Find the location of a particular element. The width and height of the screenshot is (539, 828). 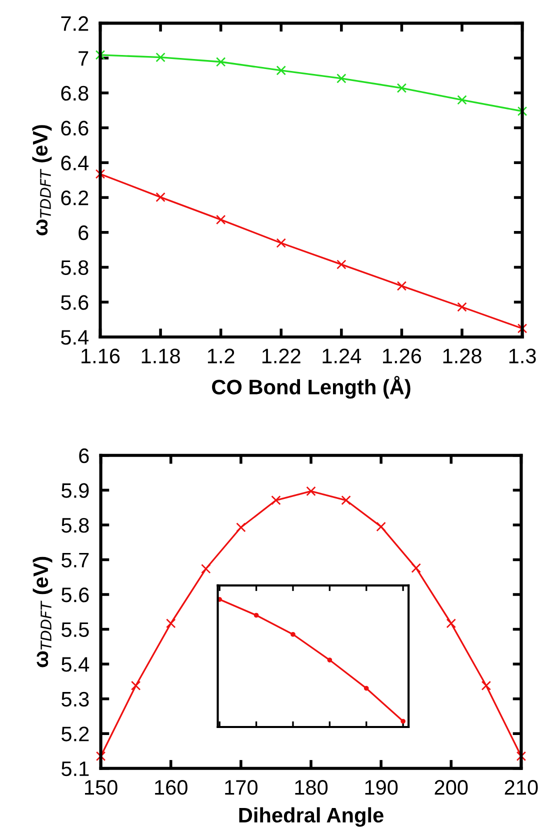

x-tick-label: 1.2 is located at coordinates (221, 356).